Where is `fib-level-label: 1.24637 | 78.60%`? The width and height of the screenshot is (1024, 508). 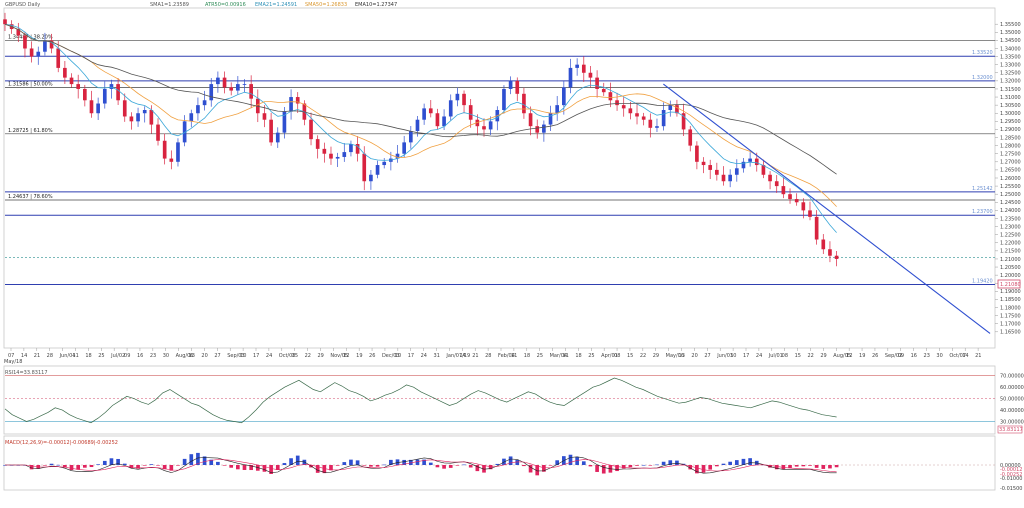 fib-level-label: 1.24637 | 78.60% is located at coordinates (30, 197).